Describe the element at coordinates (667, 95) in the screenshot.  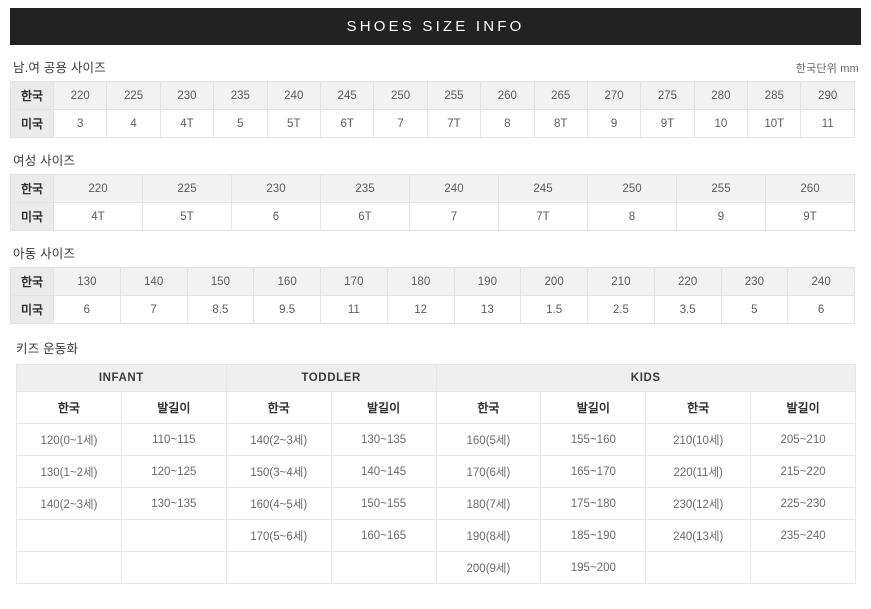
I see `cell-kr-size: 275` at that location.